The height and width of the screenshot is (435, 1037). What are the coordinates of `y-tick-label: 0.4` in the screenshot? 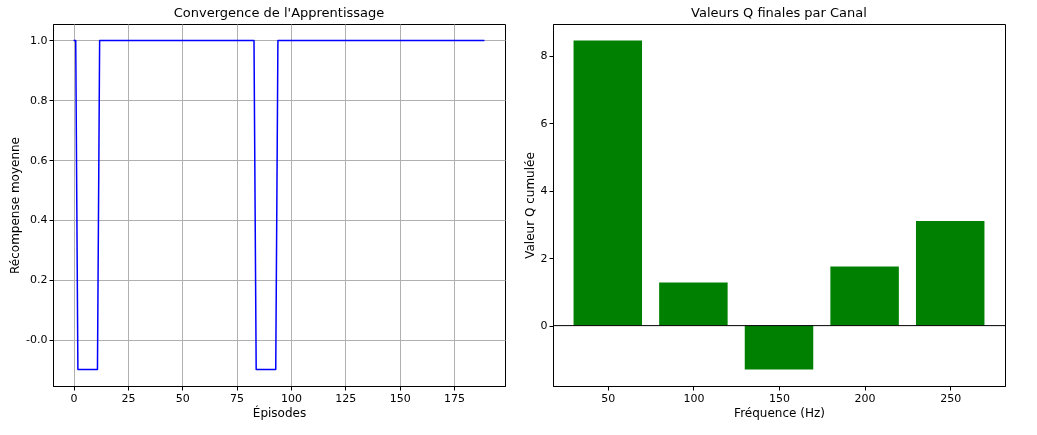 It's located at (39, 220).